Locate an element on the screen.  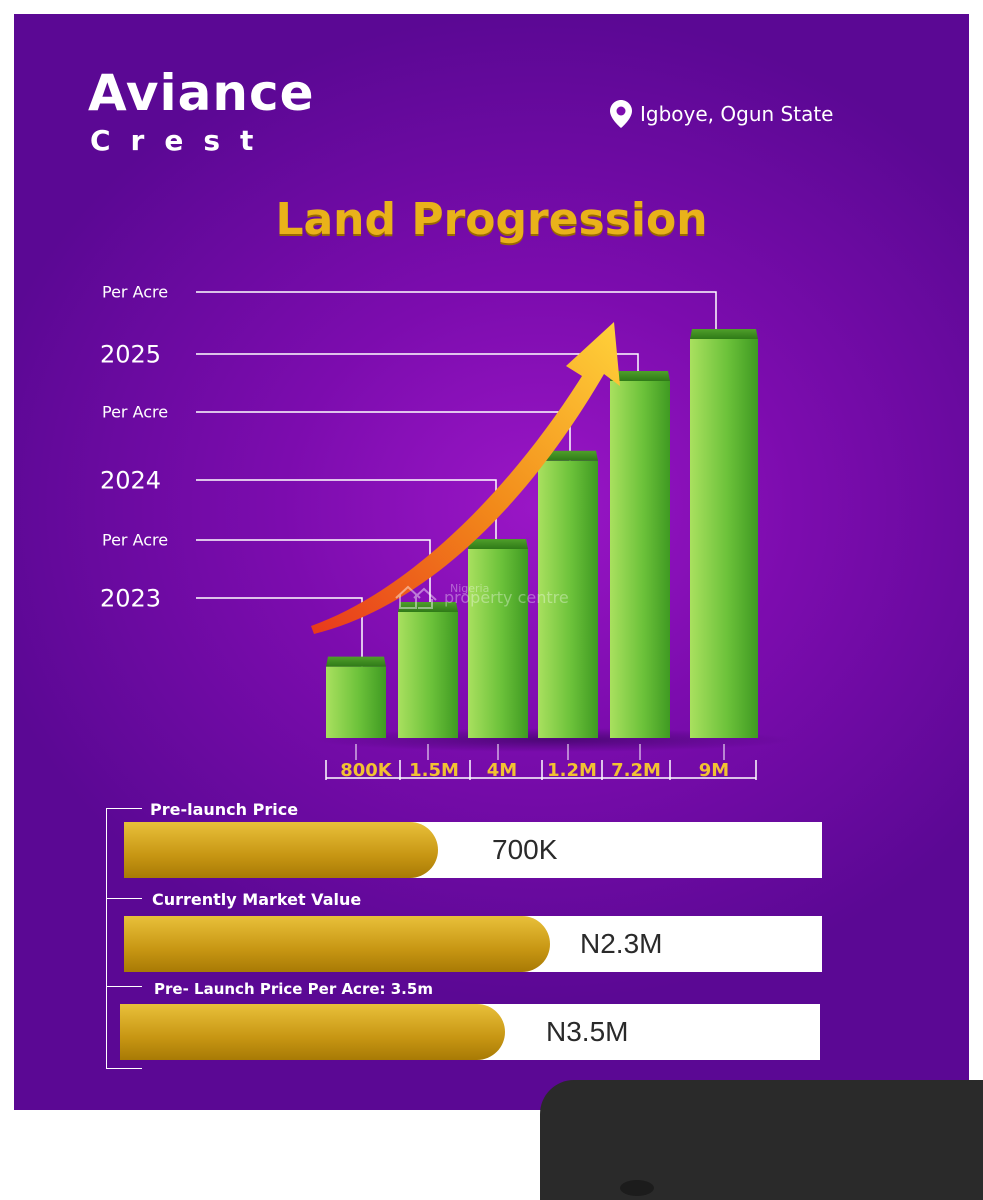
x-axis: 800K 1.5M 4M 1.2M 7.2M 9M is located at coordinates (541, 762).